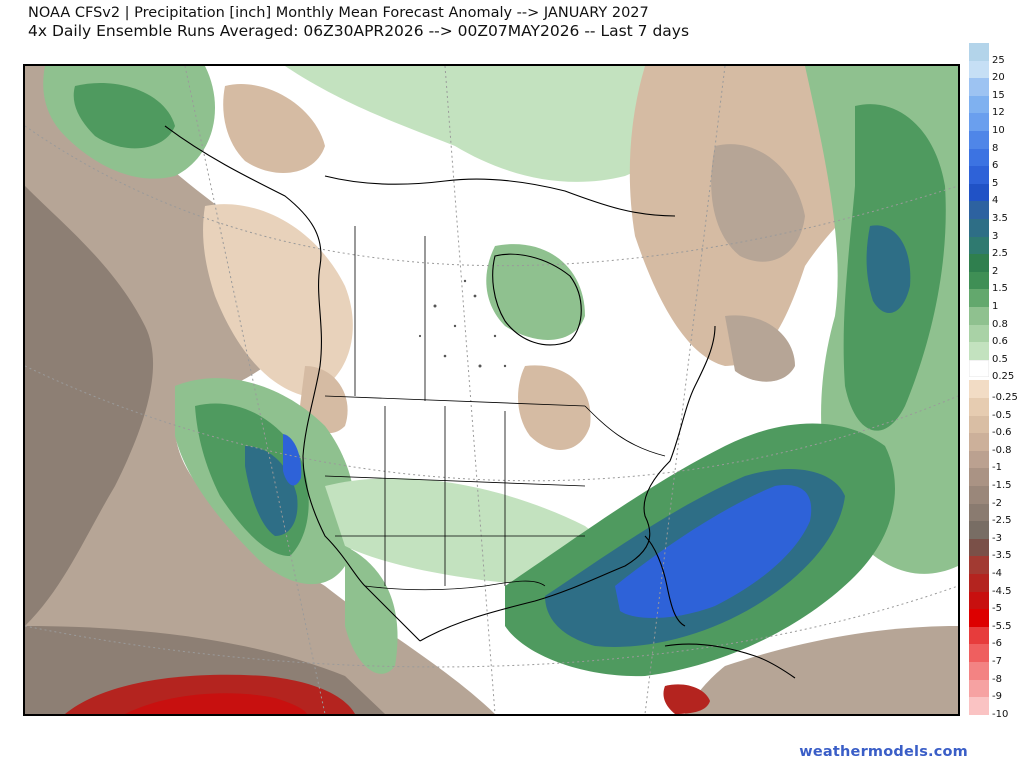 Image resolution: width=1024 pixels, height=768 pixels. I want to click on lakes, so click(462, 323).